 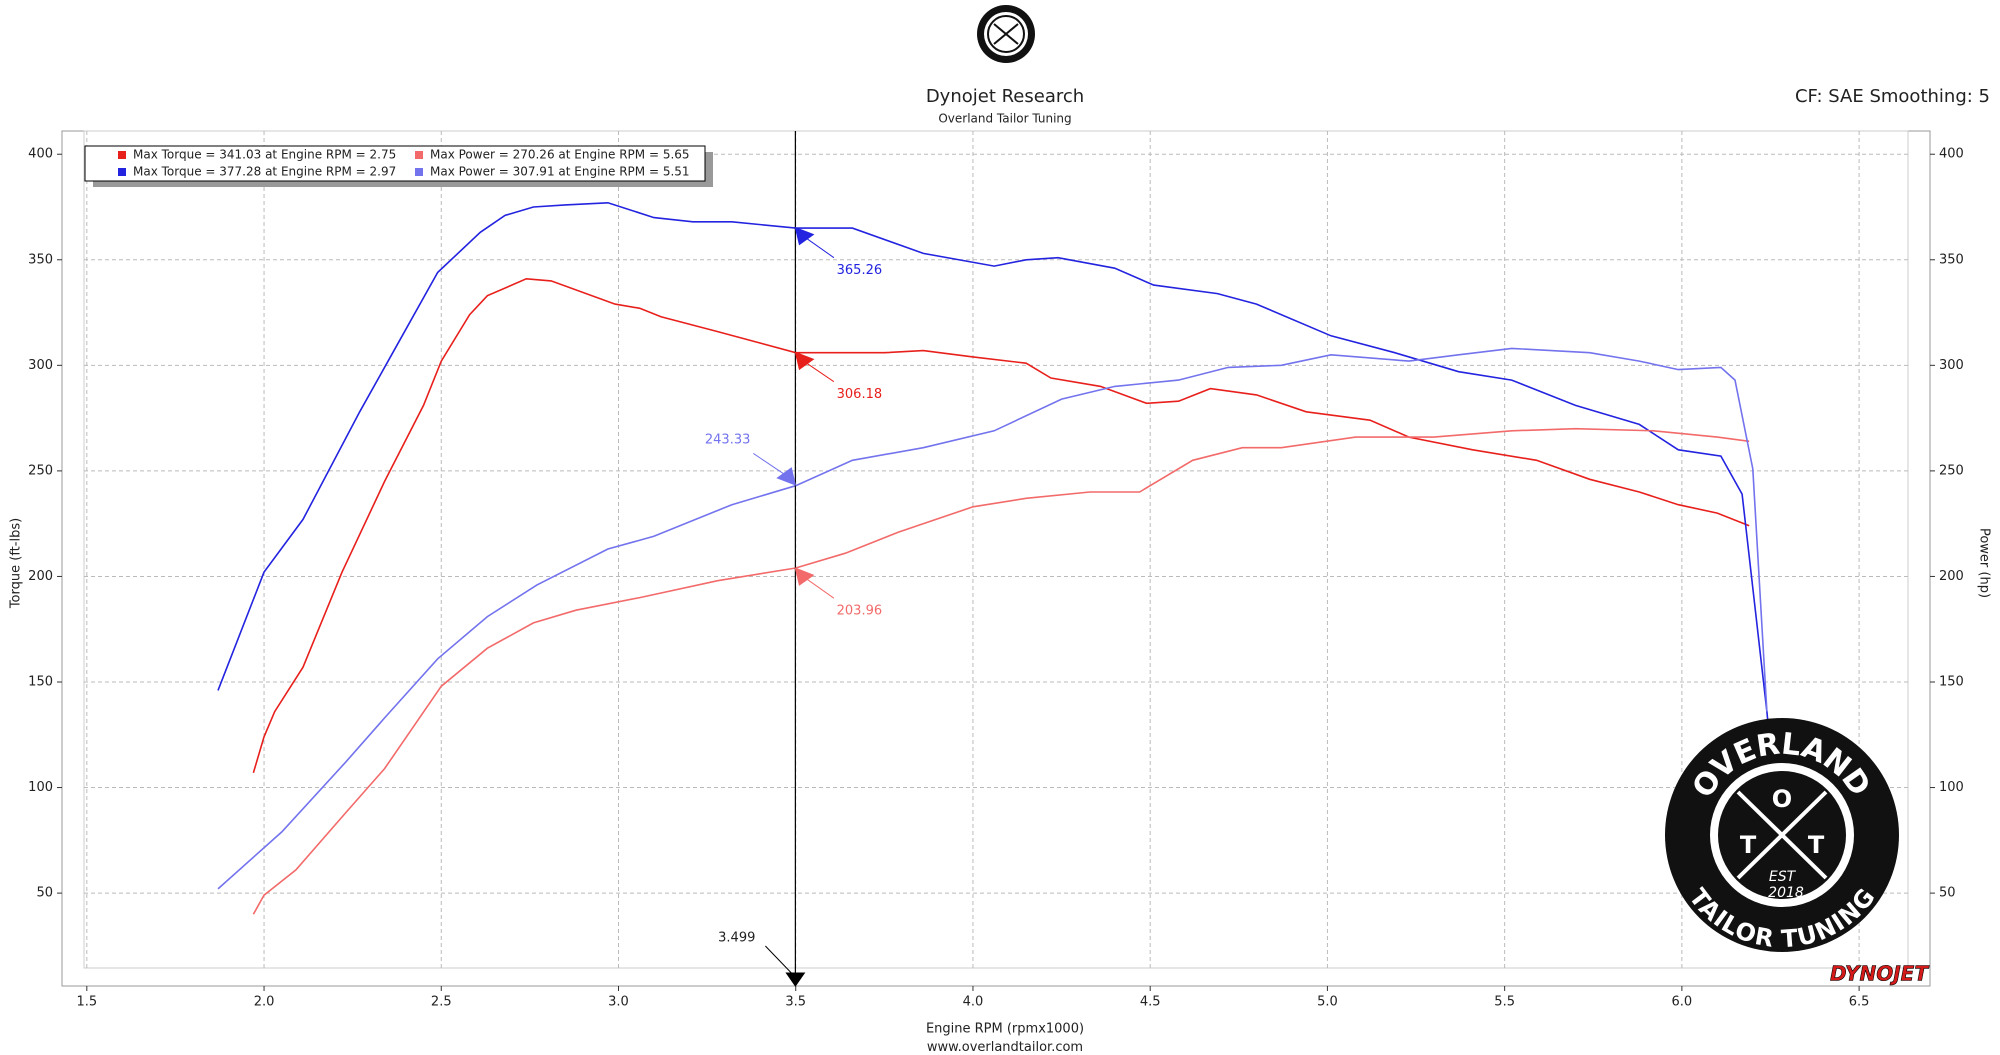 What do you see at coordinates (264, 1002) in the screenshot?
I see `x-tick-label: 2.0` at bounding box center [264, 1002].